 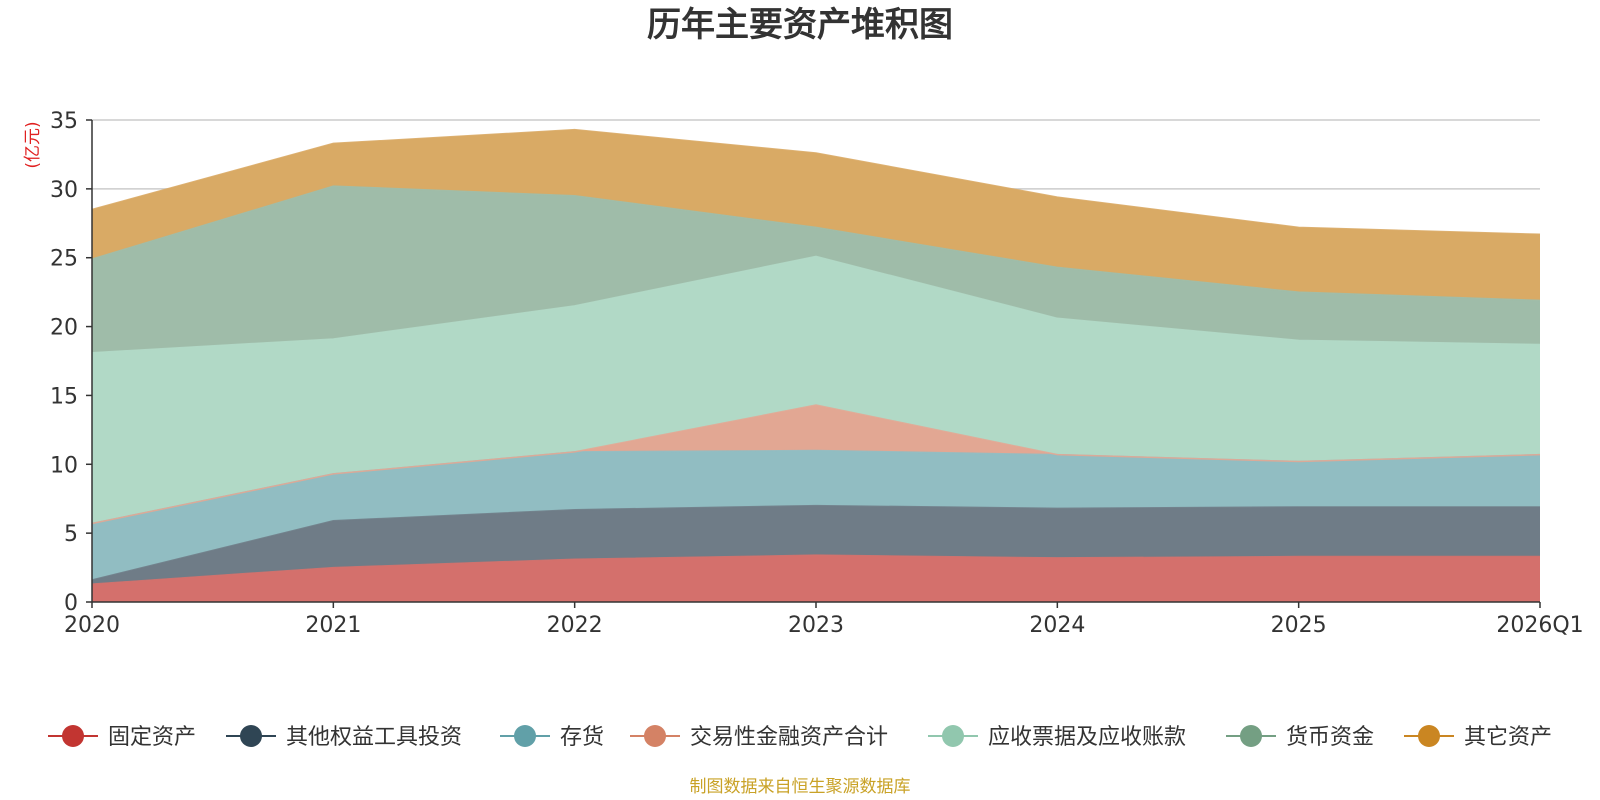 What do you see at coordinates (71, 603) in the screenshot?
I see `y-tick-label: 0` at bounding box center [71, 603].